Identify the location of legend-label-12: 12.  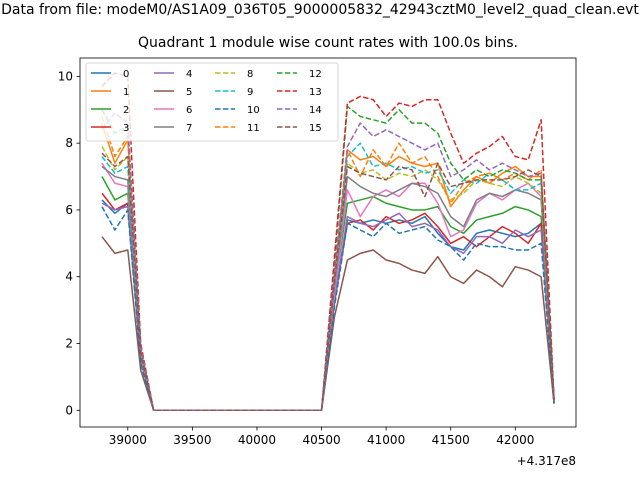
(315, 74).